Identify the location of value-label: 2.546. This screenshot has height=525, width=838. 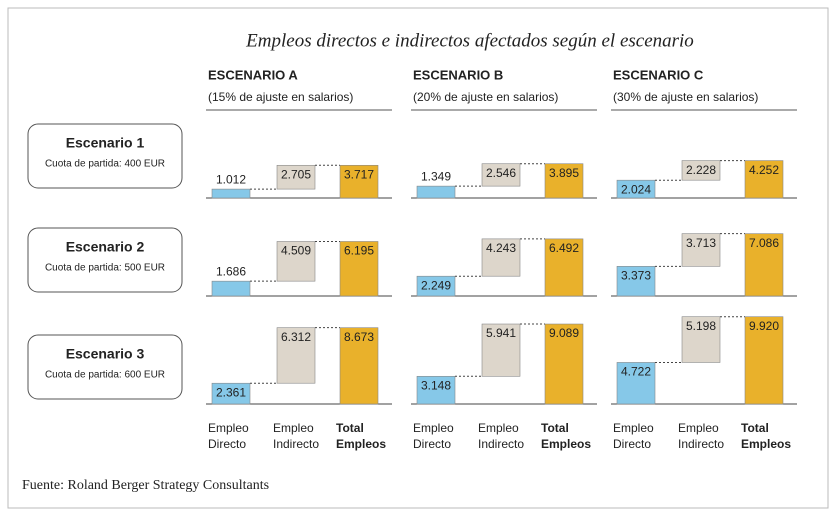
(501, 173).